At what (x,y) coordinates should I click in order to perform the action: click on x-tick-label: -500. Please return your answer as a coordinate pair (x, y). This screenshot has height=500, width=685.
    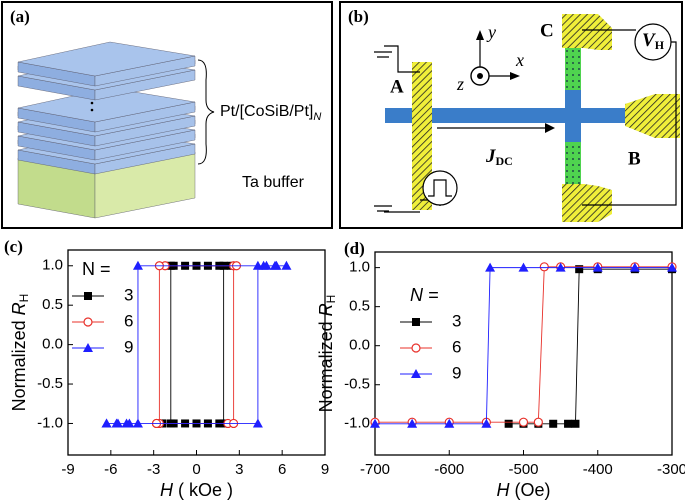
    Looking at the image, I should click on (523, 469).